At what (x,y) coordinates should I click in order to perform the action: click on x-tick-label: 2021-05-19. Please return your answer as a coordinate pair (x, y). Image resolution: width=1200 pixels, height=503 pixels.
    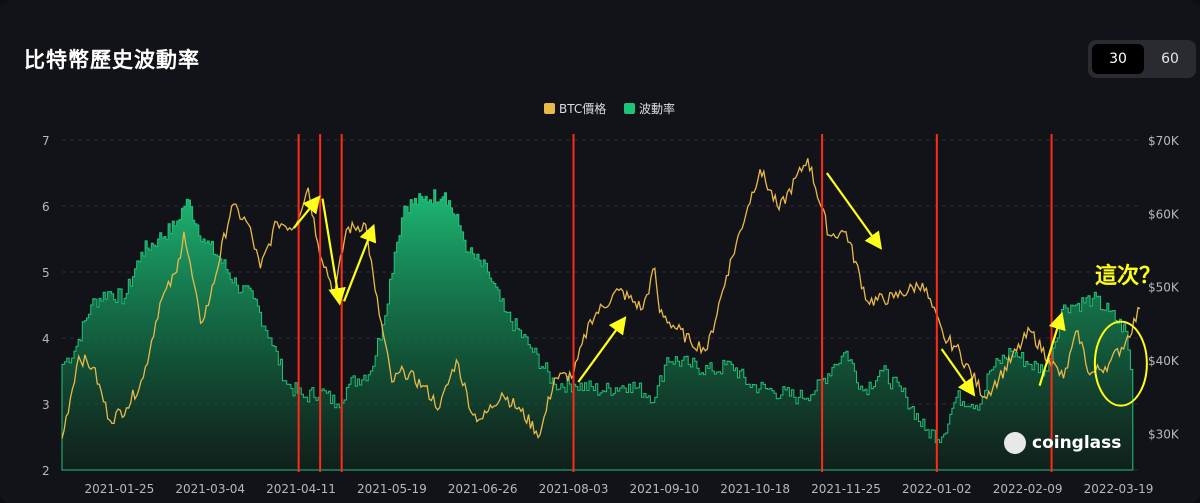
    Looking at the image, I should click on (392, 489).